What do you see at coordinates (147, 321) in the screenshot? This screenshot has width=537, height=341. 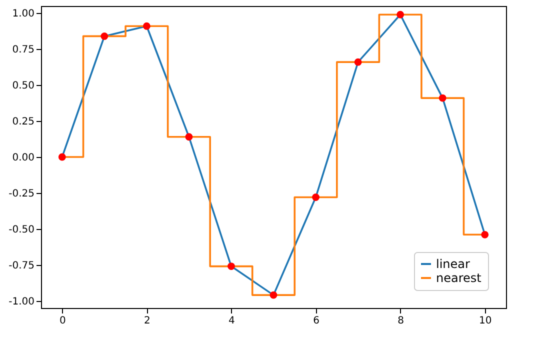 I see `x-tick-label: 2` at bounding box center [147, 321].